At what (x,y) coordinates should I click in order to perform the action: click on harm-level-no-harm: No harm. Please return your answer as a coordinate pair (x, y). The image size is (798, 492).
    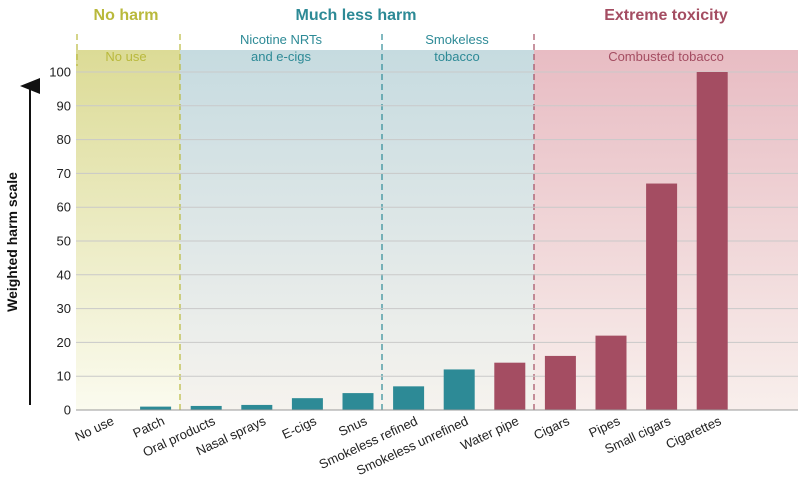
    Looking at the image, I should click on (126, 15).